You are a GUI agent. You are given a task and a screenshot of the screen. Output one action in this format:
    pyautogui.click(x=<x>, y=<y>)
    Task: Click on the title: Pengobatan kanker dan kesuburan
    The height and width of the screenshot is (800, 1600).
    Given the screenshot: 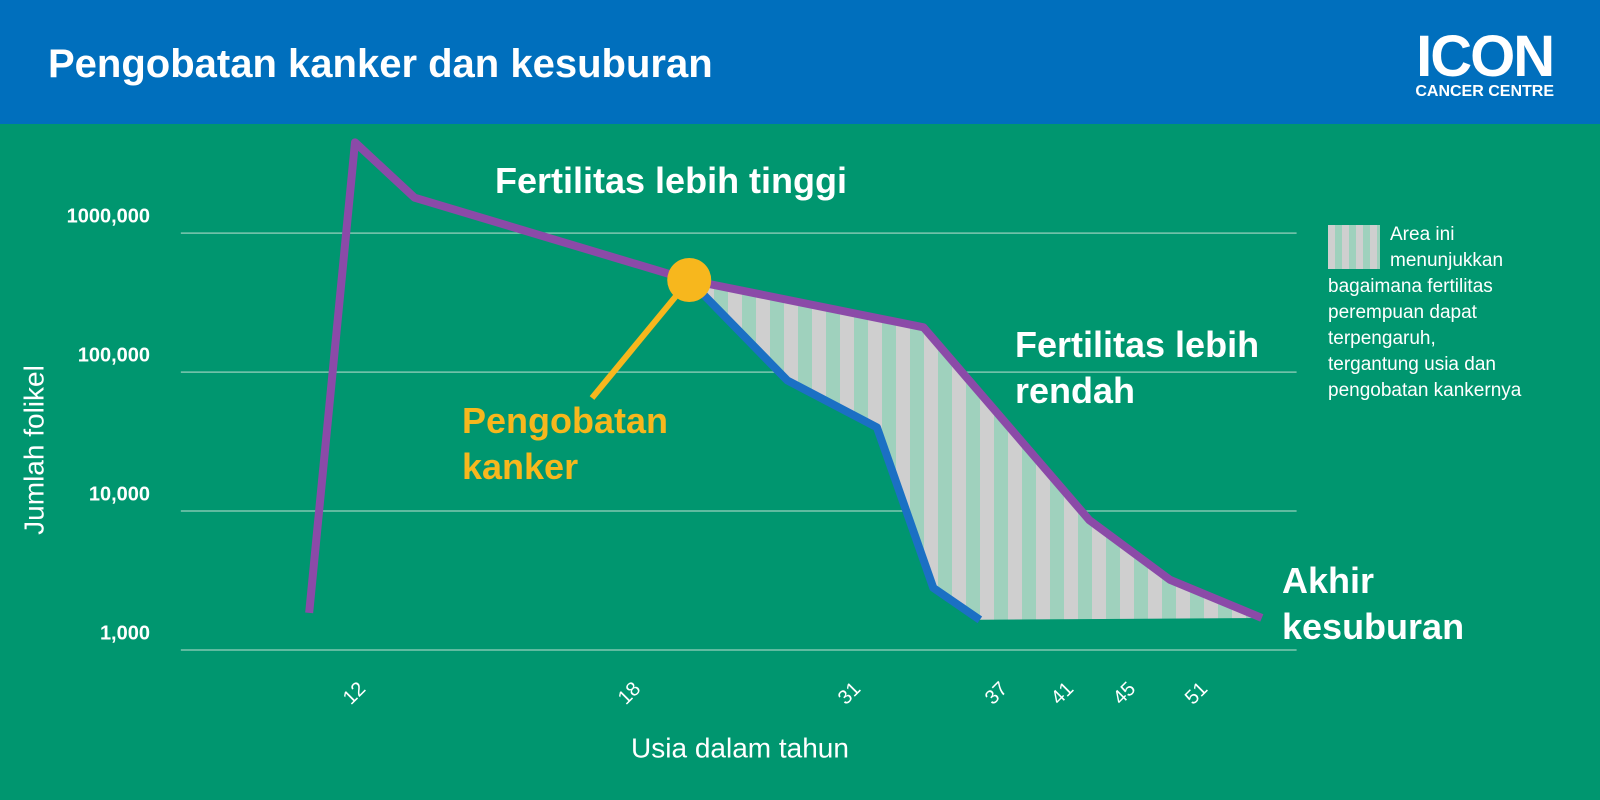 What is the action you would take?
    pyautogui.click(x=380, y=64)
    